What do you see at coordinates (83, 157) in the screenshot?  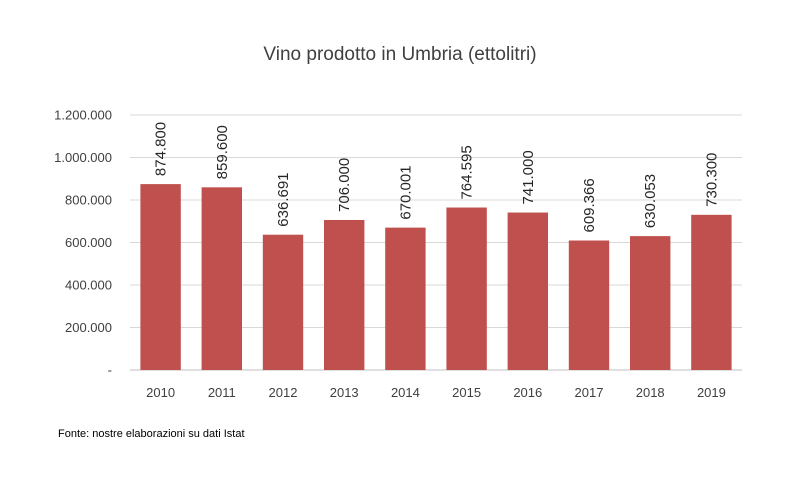 I see `y-tick-label: 1.000.000` at bounding box center [83, 157].